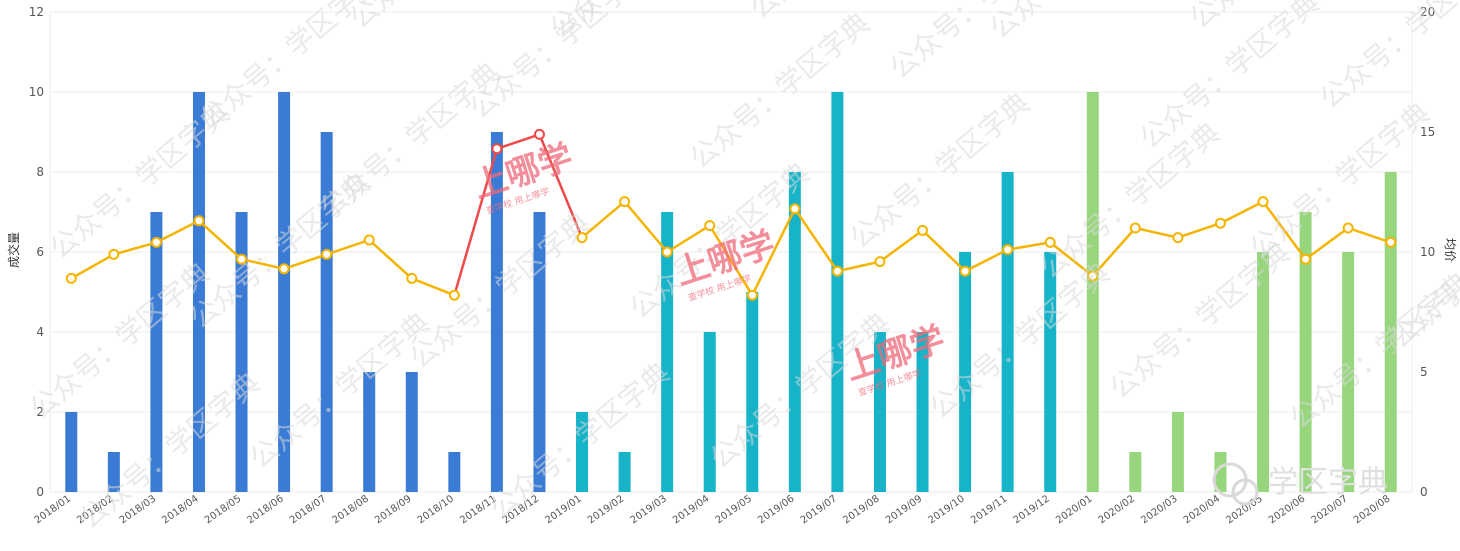 Image resolution: width=1460 pixels, height=551 pixels. What do you see at coordinates (946, 509) in the screenshot?
I see `x-tick: 2019/10` at bounding box center [946, 509].